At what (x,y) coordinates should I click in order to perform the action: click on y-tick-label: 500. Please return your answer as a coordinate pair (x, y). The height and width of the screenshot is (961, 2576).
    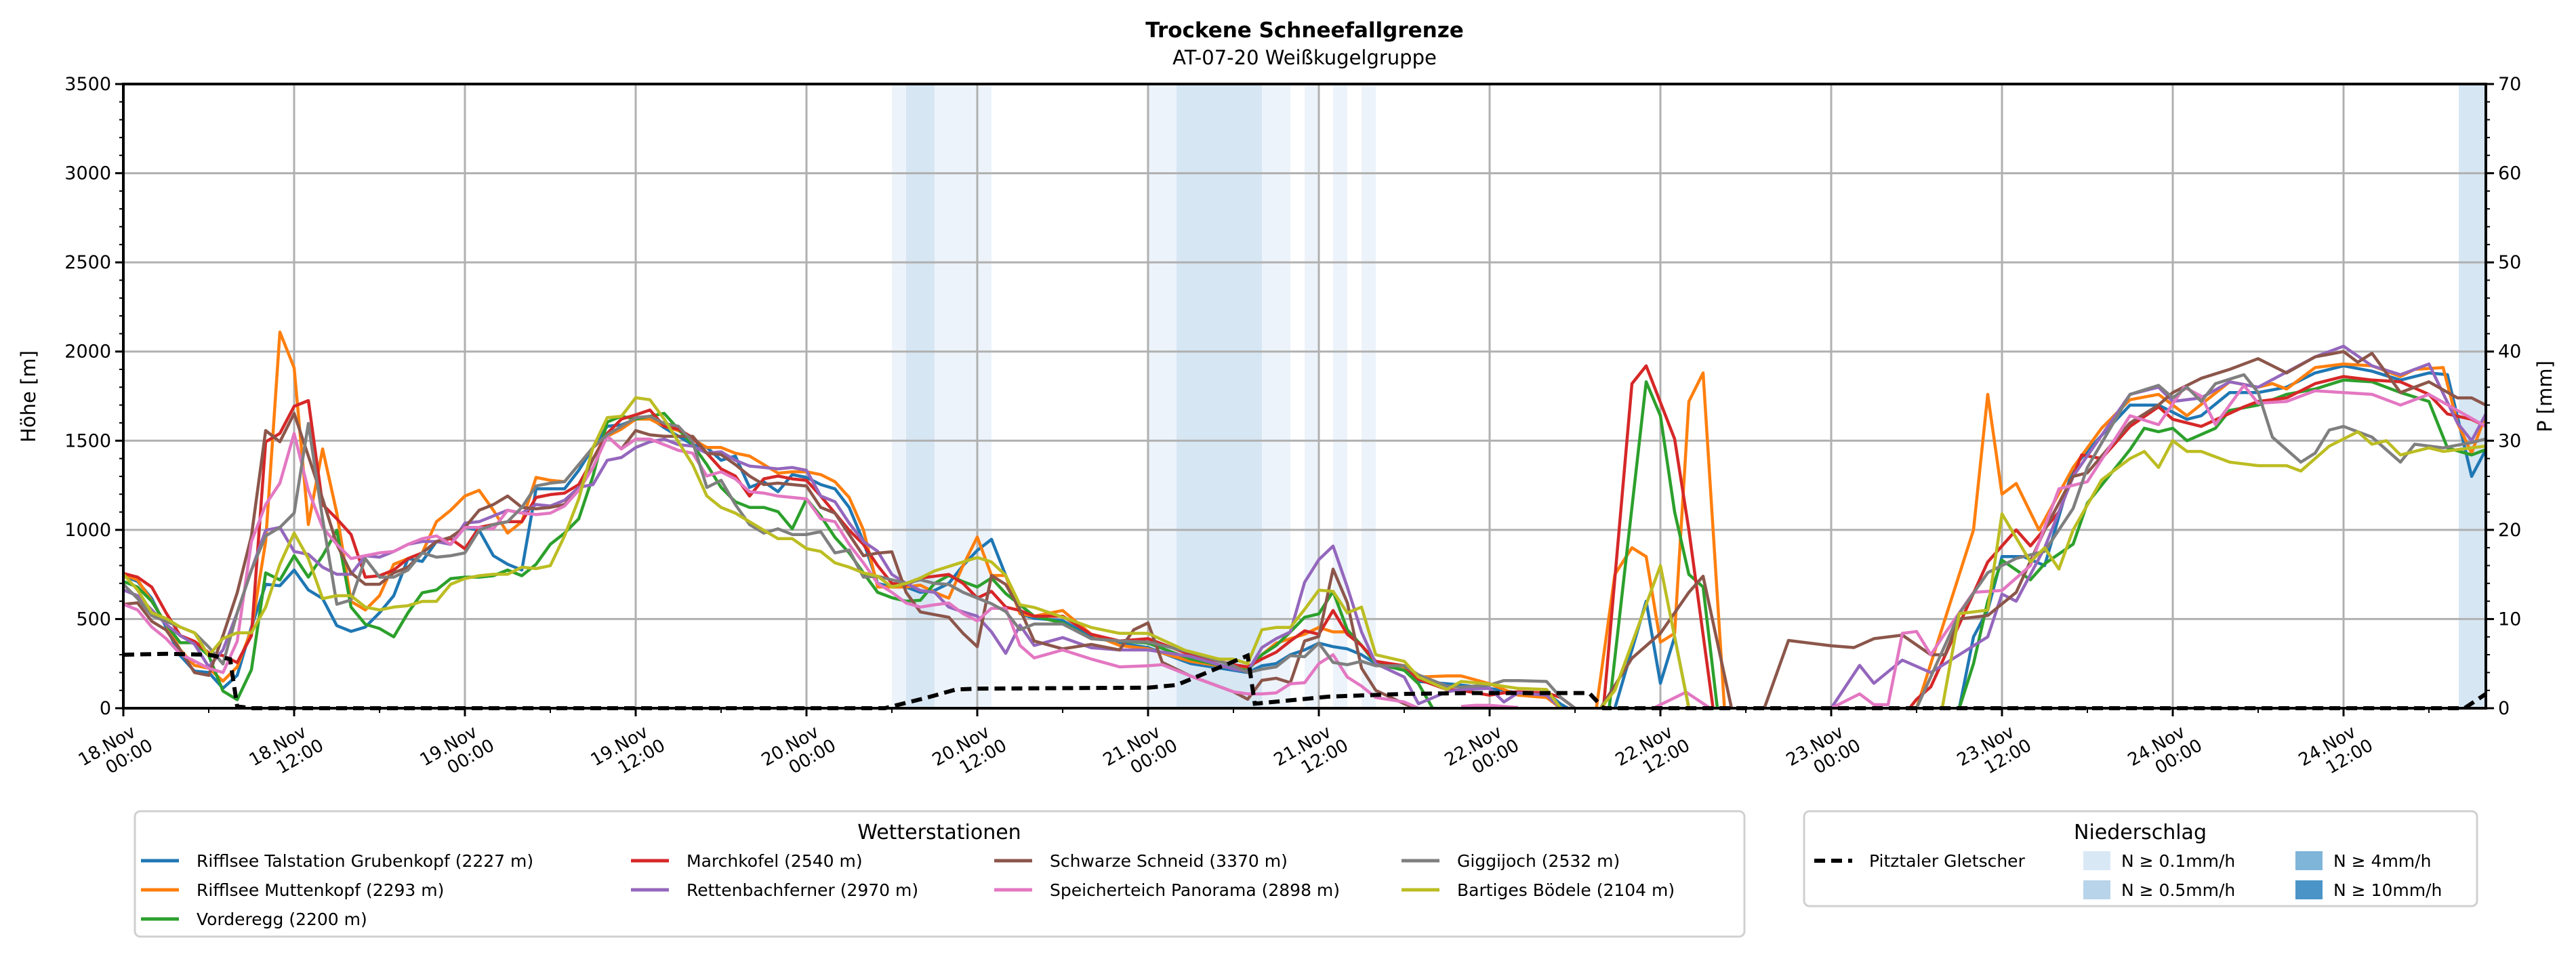
    Looking at the image, I should click on (94, 619).